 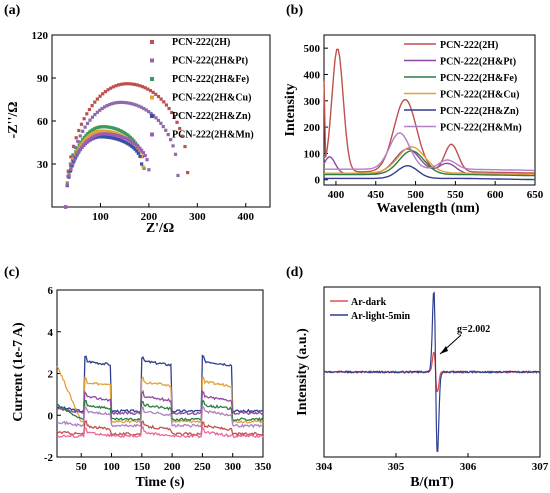 I want to click on annotation-text: g=2.002, so click(x=473, y=329).